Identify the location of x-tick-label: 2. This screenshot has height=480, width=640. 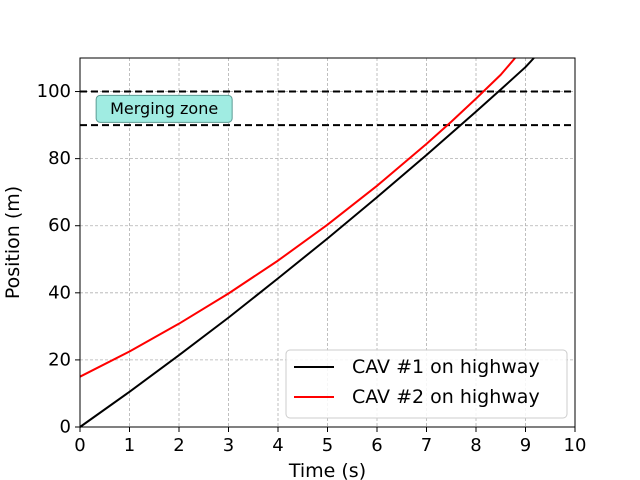
(178, 445).